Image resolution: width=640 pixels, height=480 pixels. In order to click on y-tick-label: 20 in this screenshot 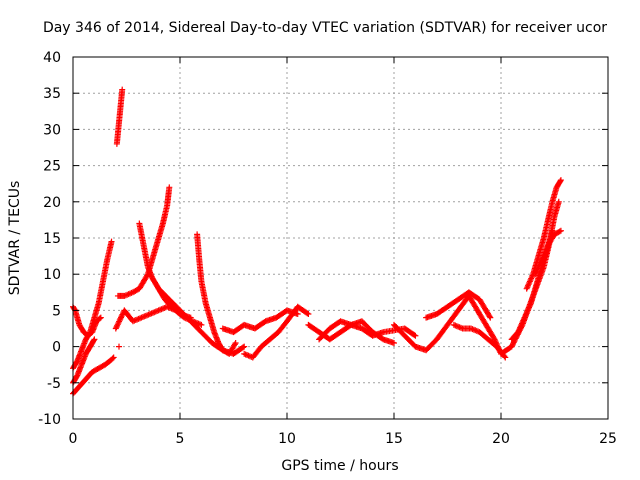, I will do `click(52, 203)`.